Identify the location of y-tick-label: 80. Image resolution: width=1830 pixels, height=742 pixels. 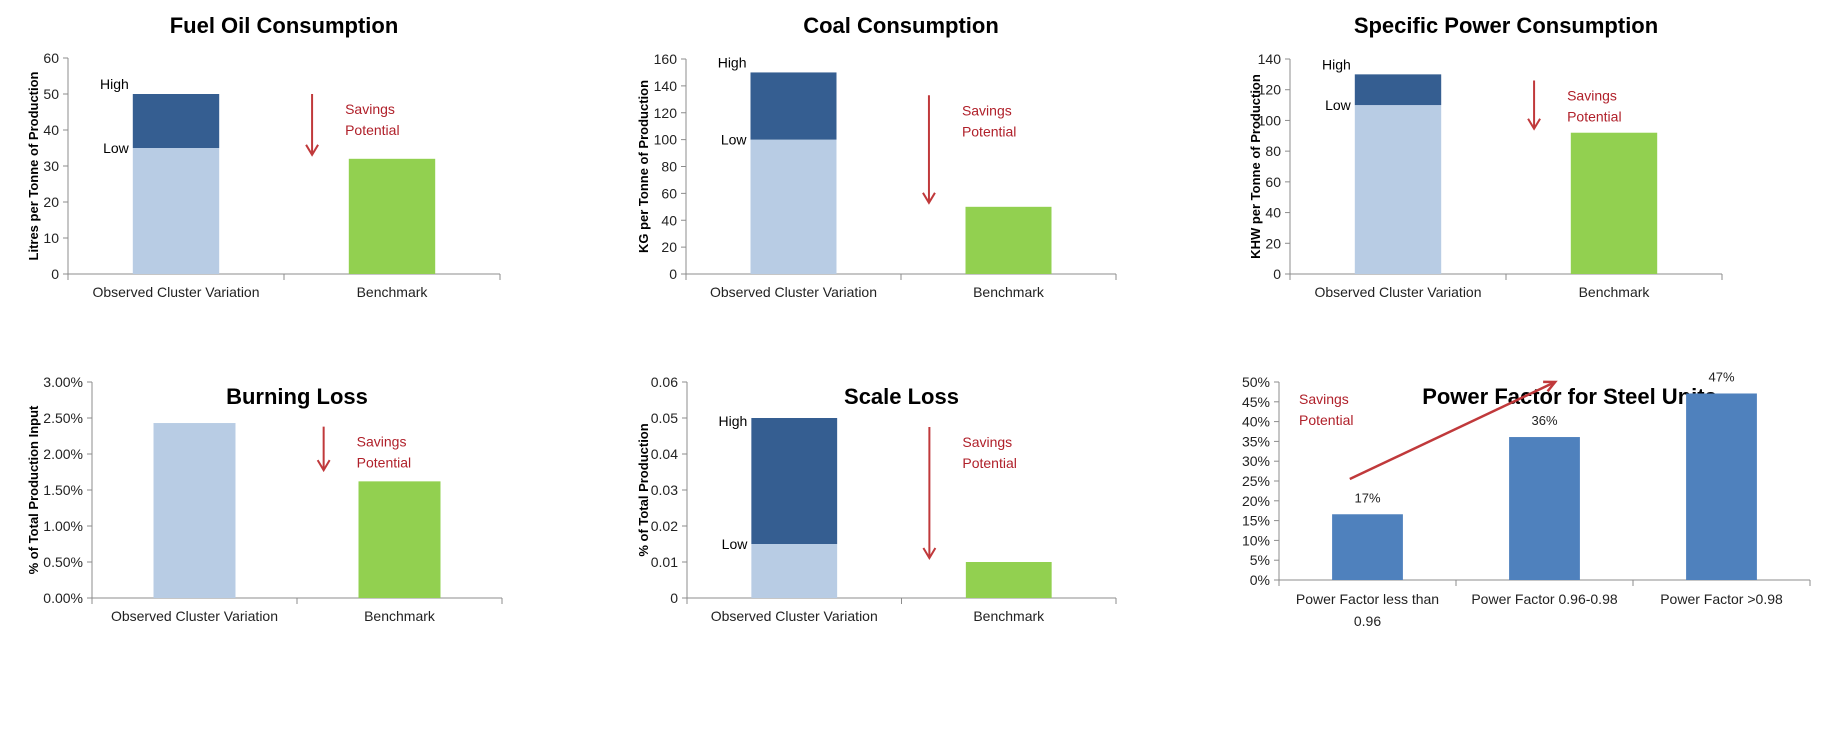
(669, 167).